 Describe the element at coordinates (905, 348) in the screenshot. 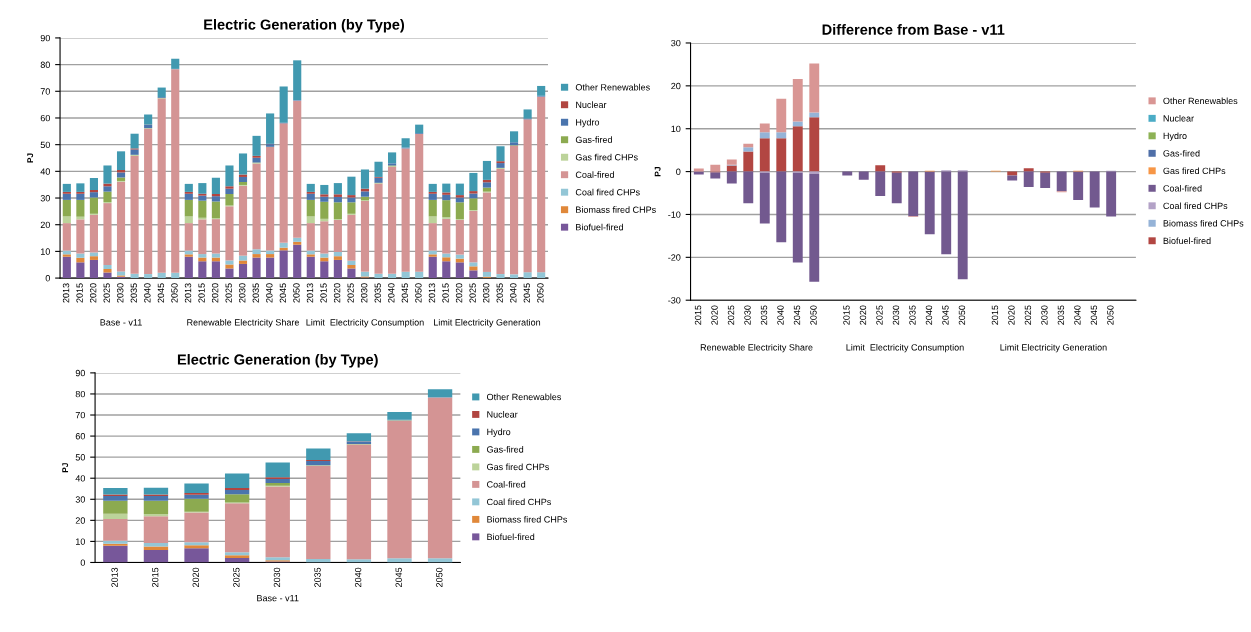

I see `text: Limit Electricity Consumption` at that location.